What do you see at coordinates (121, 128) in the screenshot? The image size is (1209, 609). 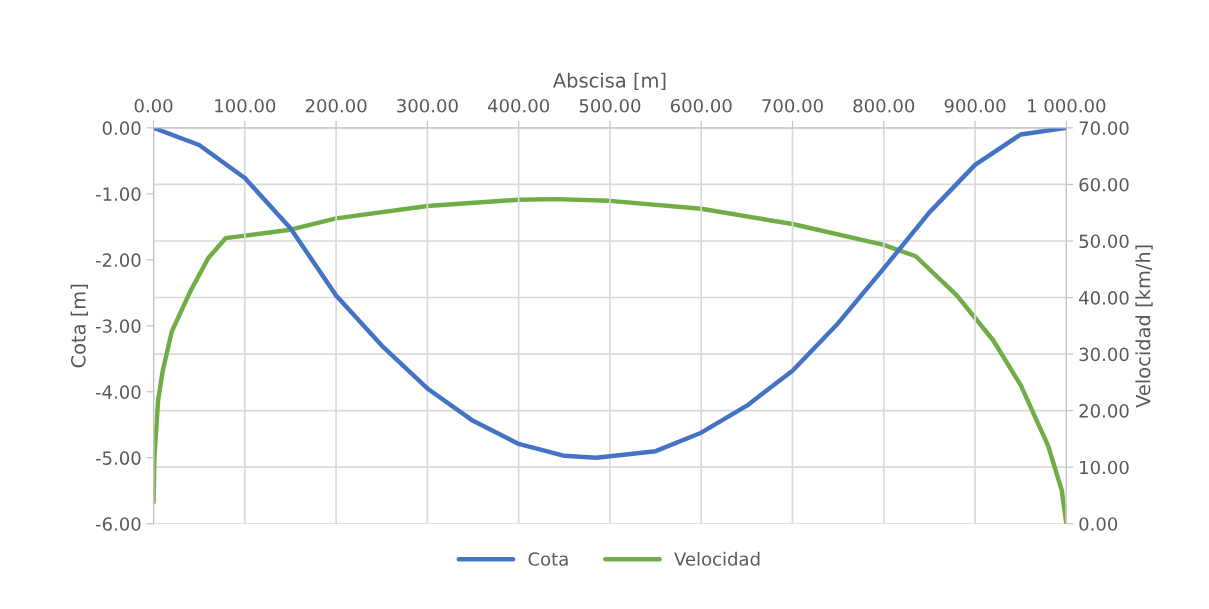 I see `y-tick-label: 0.00` at bounding box center [121, 128].